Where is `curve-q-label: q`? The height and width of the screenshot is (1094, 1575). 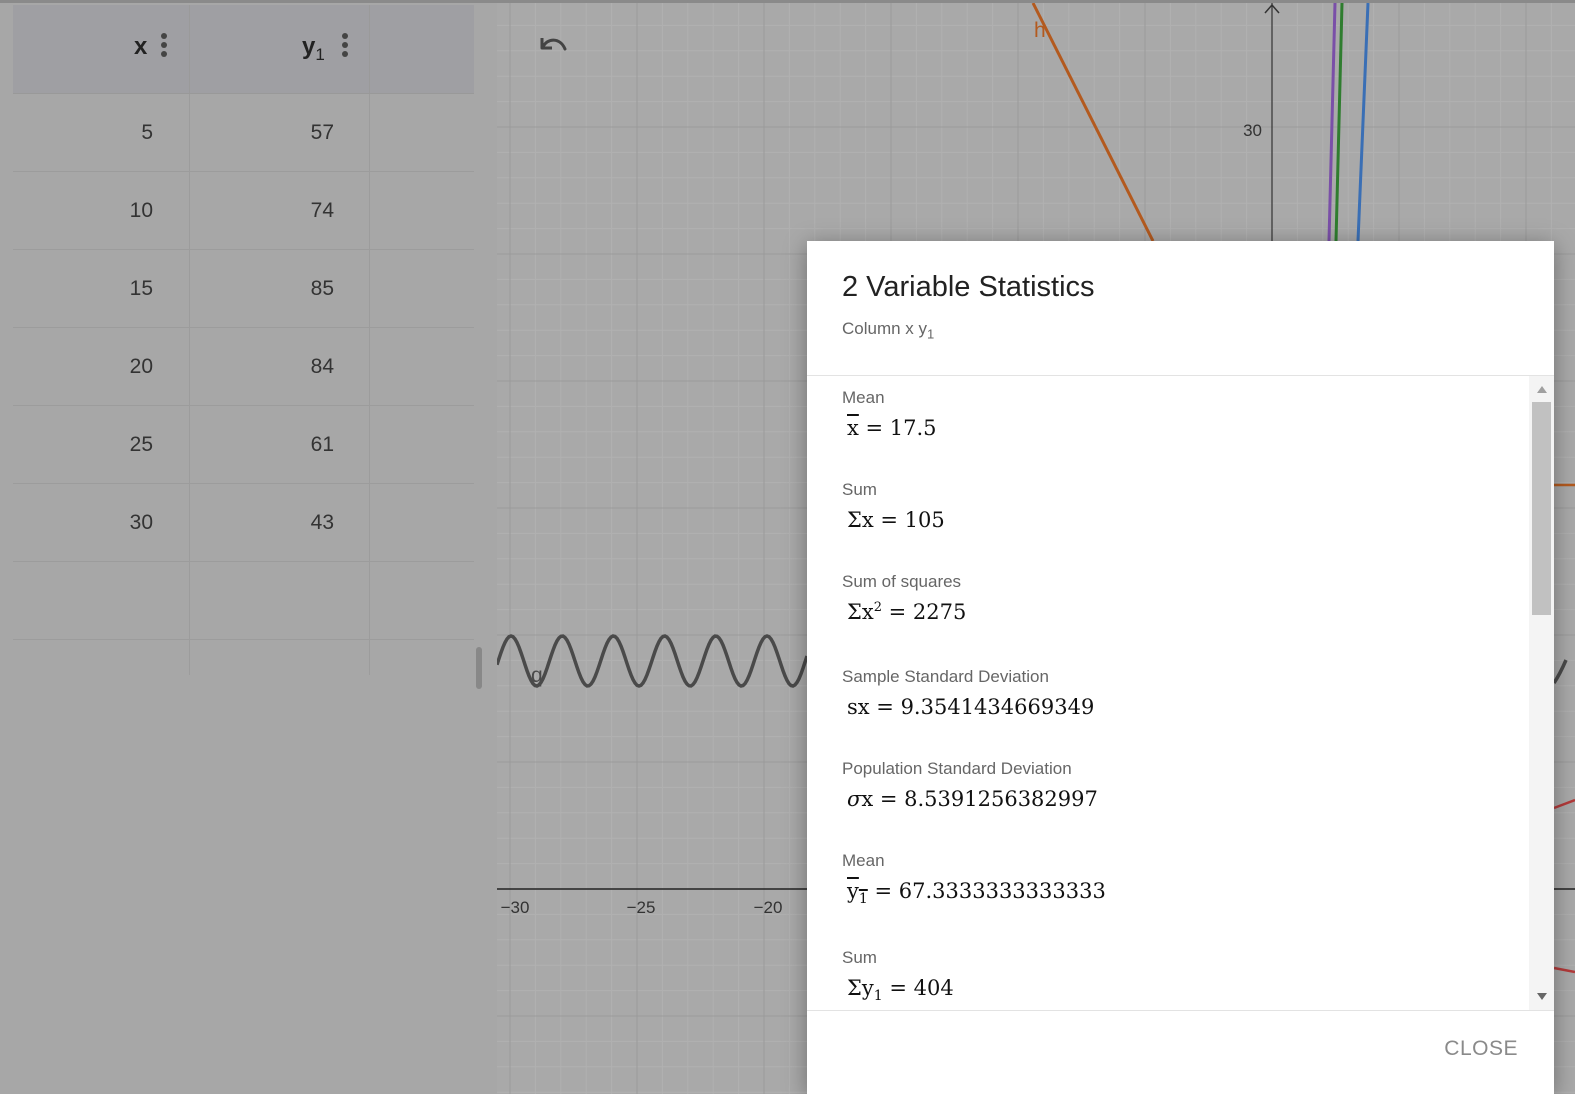 curve-q-label: q is located at coordinates (537, 675).